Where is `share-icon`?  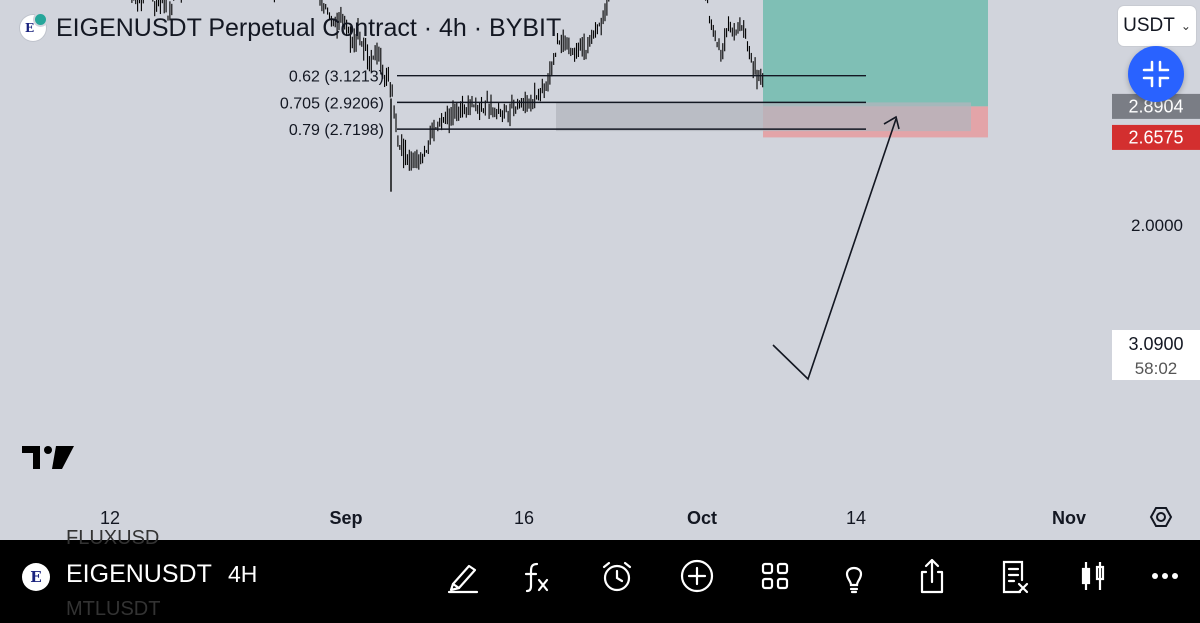
share-icon is located at coordinates (932, 576).